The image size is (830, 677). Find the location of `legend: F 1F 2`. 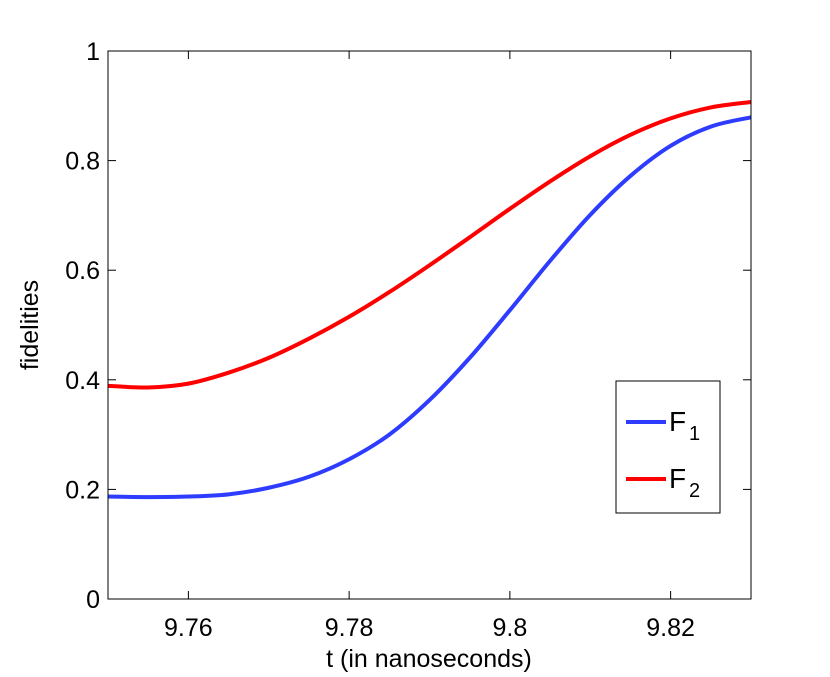

legend: F 1F 2 is located at coordinates (668, 447).